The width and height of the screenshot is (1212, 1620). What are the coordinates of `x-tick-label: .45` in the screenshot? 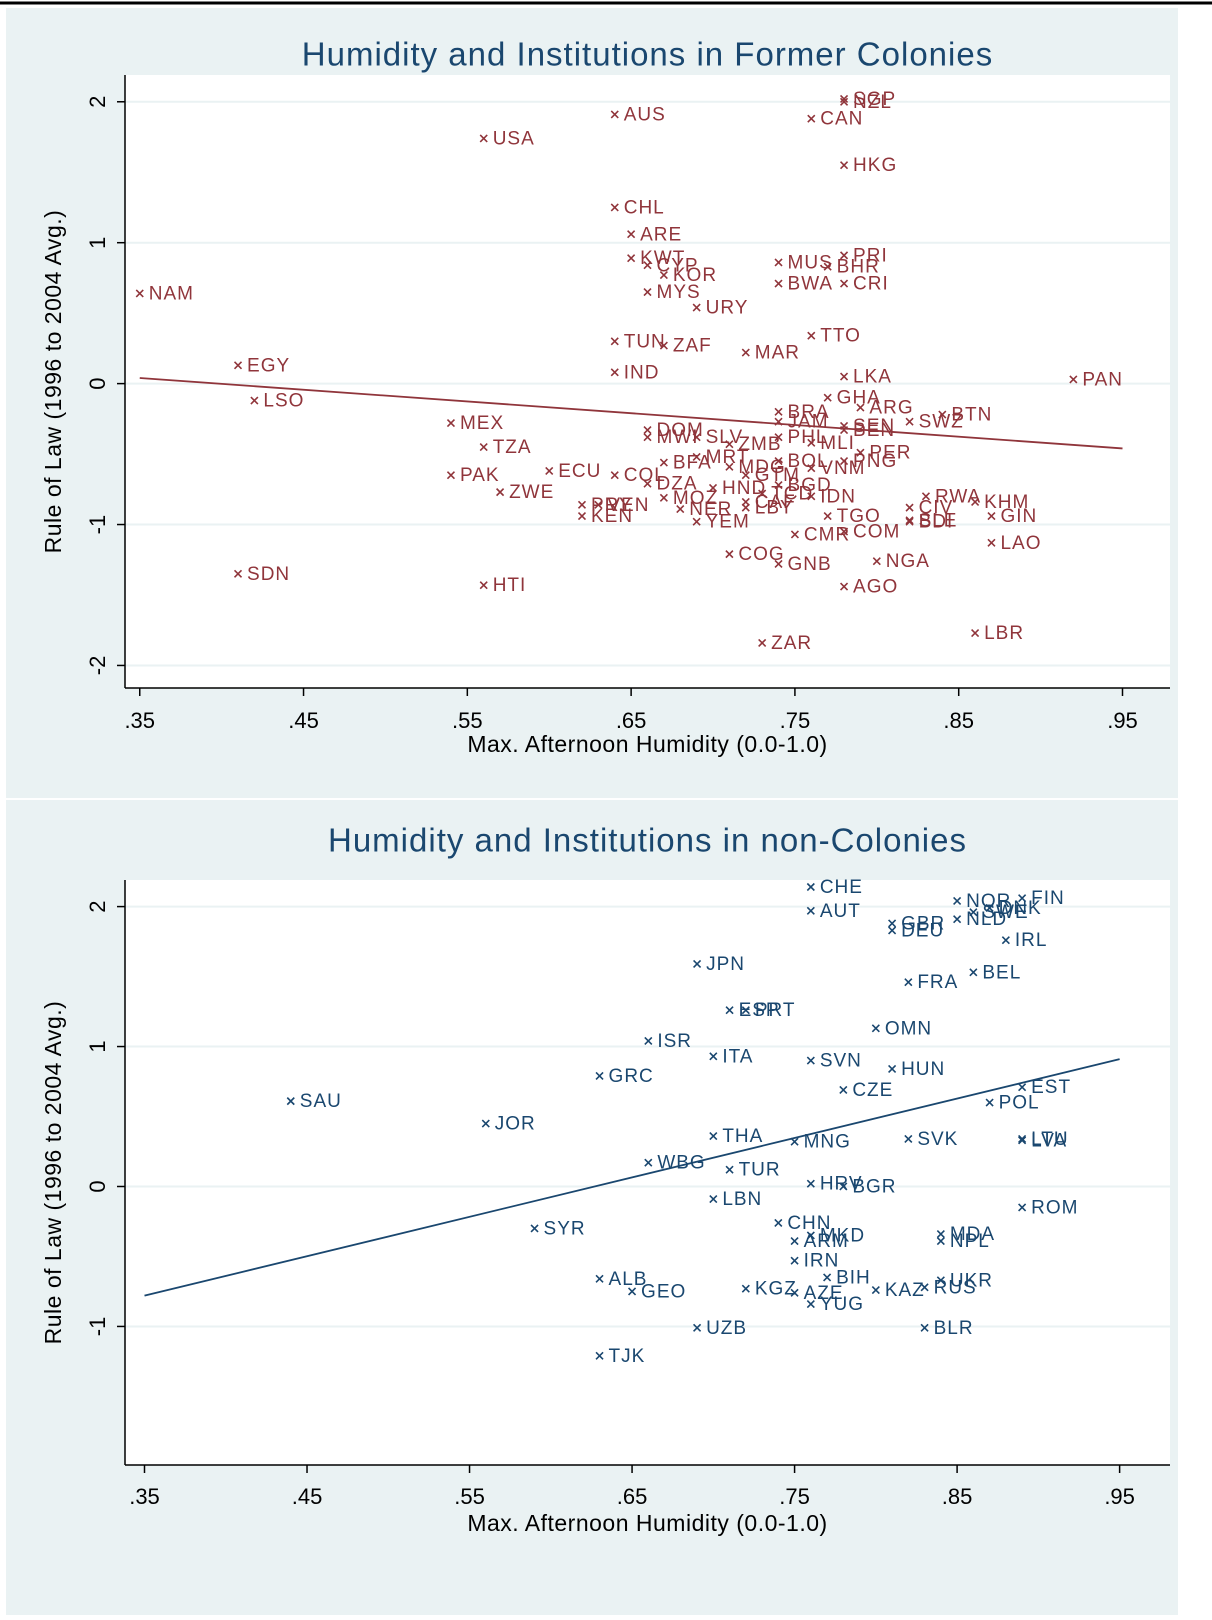 It's located at (303, 720).